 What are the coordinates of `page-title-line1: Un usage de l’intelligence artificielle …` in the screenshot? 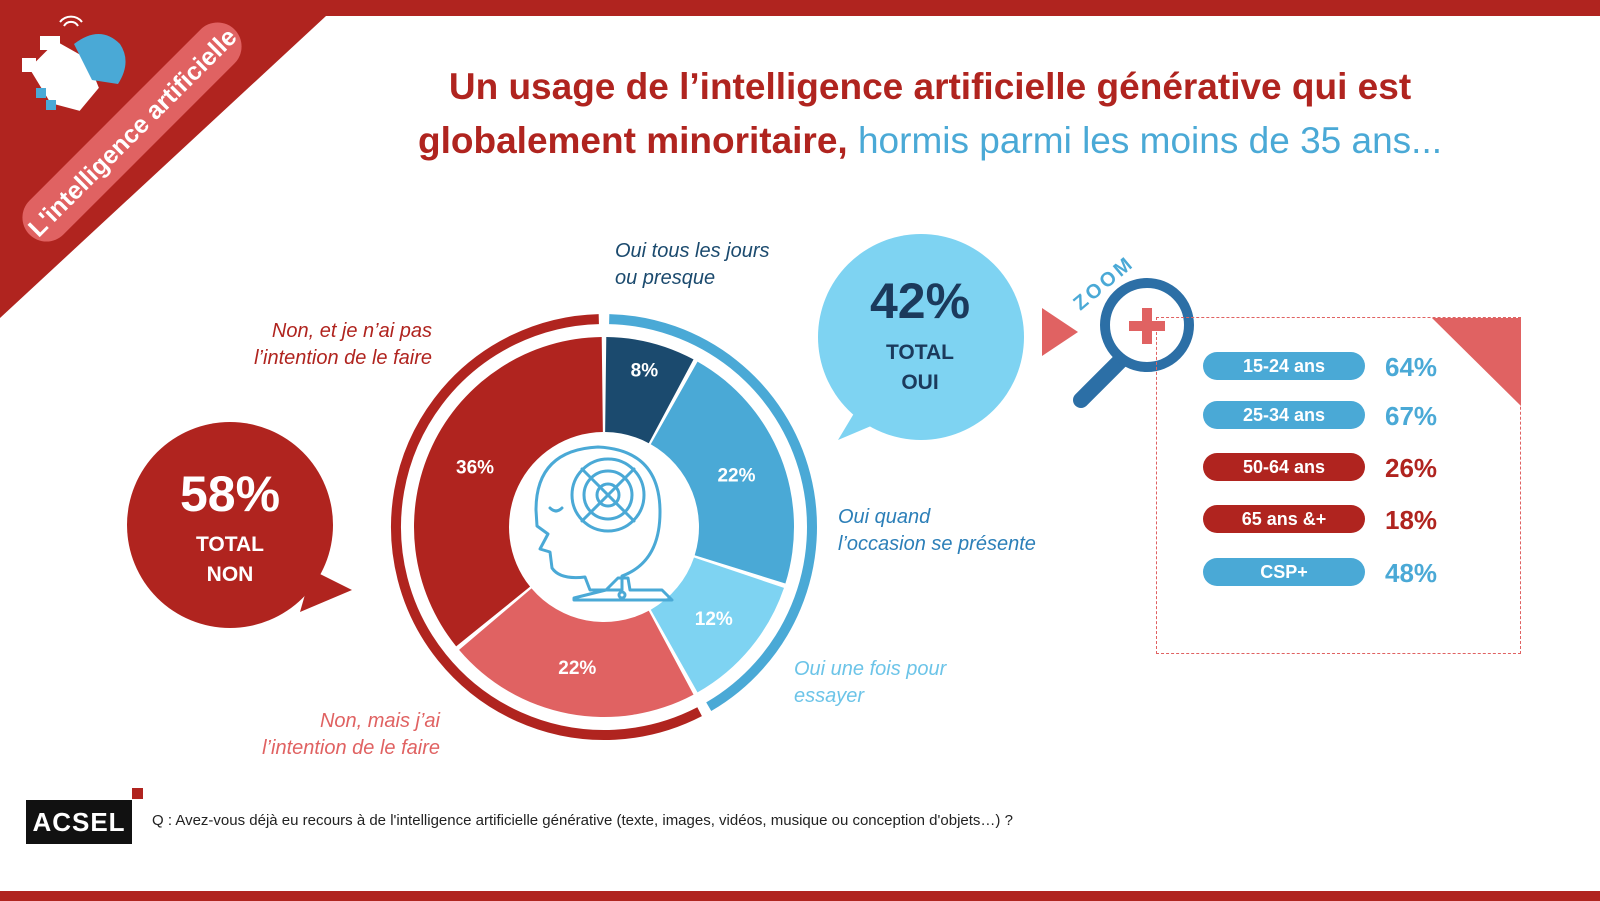 It's located at (930, 86).